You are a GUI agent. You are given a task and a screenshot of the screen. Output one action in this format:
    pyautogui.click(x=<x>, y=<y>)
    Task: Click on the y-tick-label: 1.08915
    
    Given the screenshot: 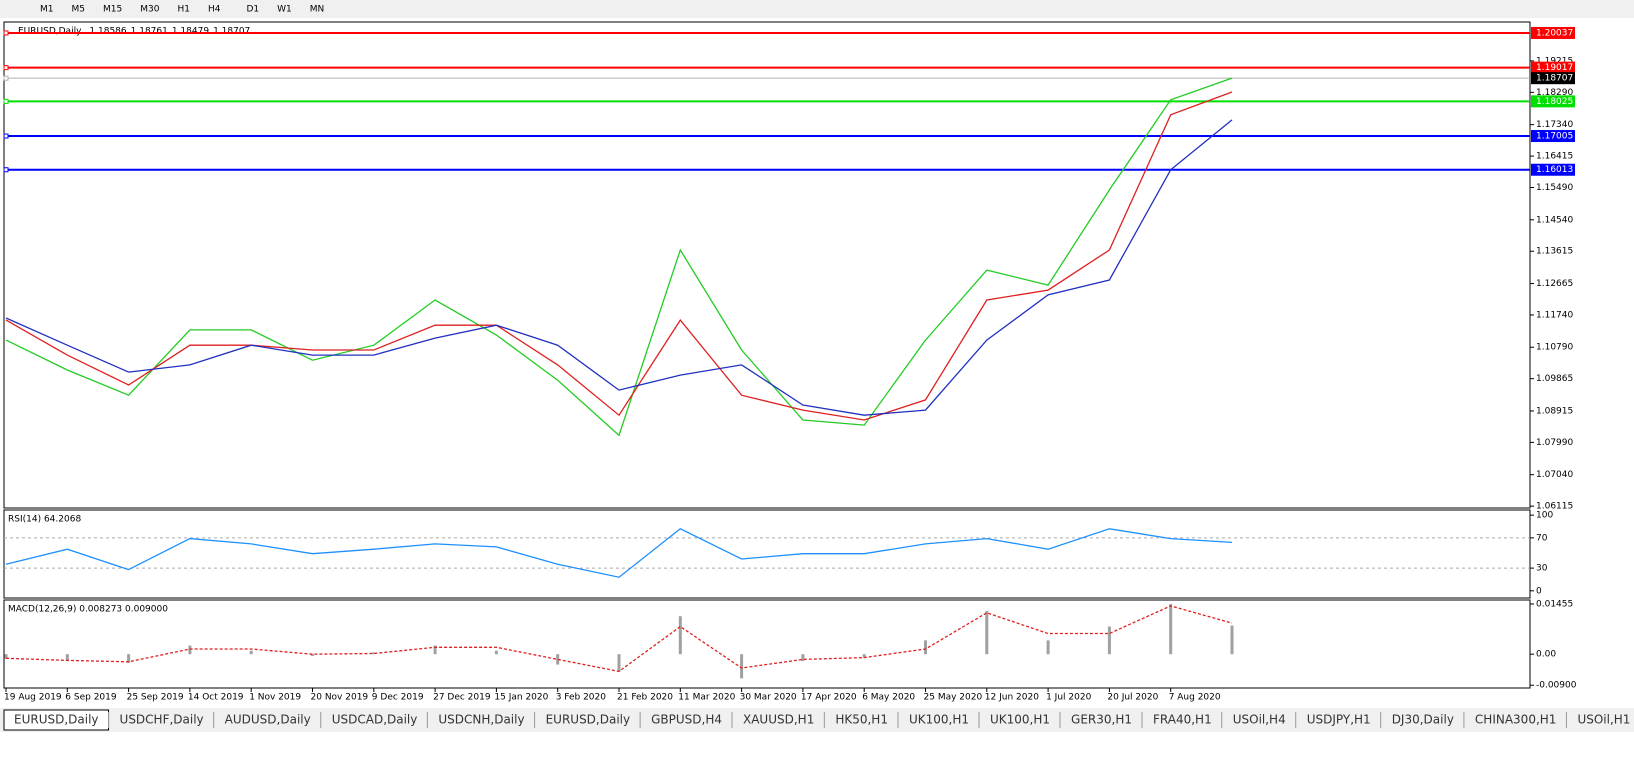 What is the action you would take?
    pyautogui.click(x=1554, y=411)
    